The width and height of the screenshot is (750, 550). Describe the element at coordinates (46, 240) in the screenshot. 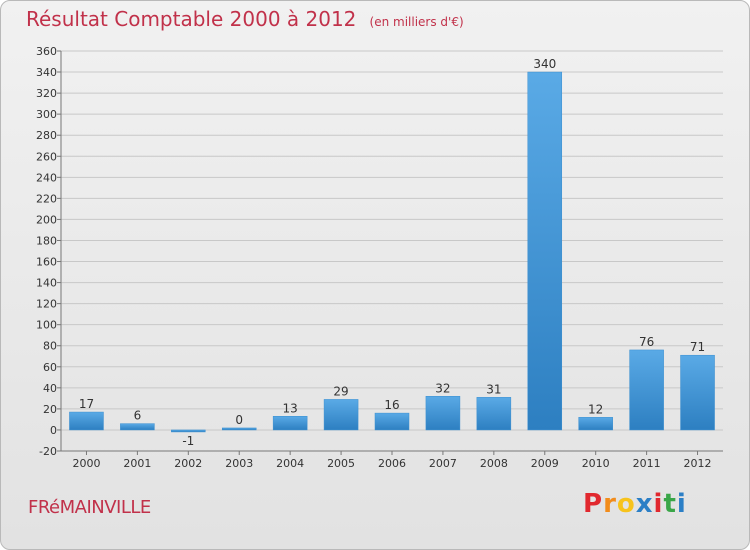

I see `y-tick-label: 180` at that location.